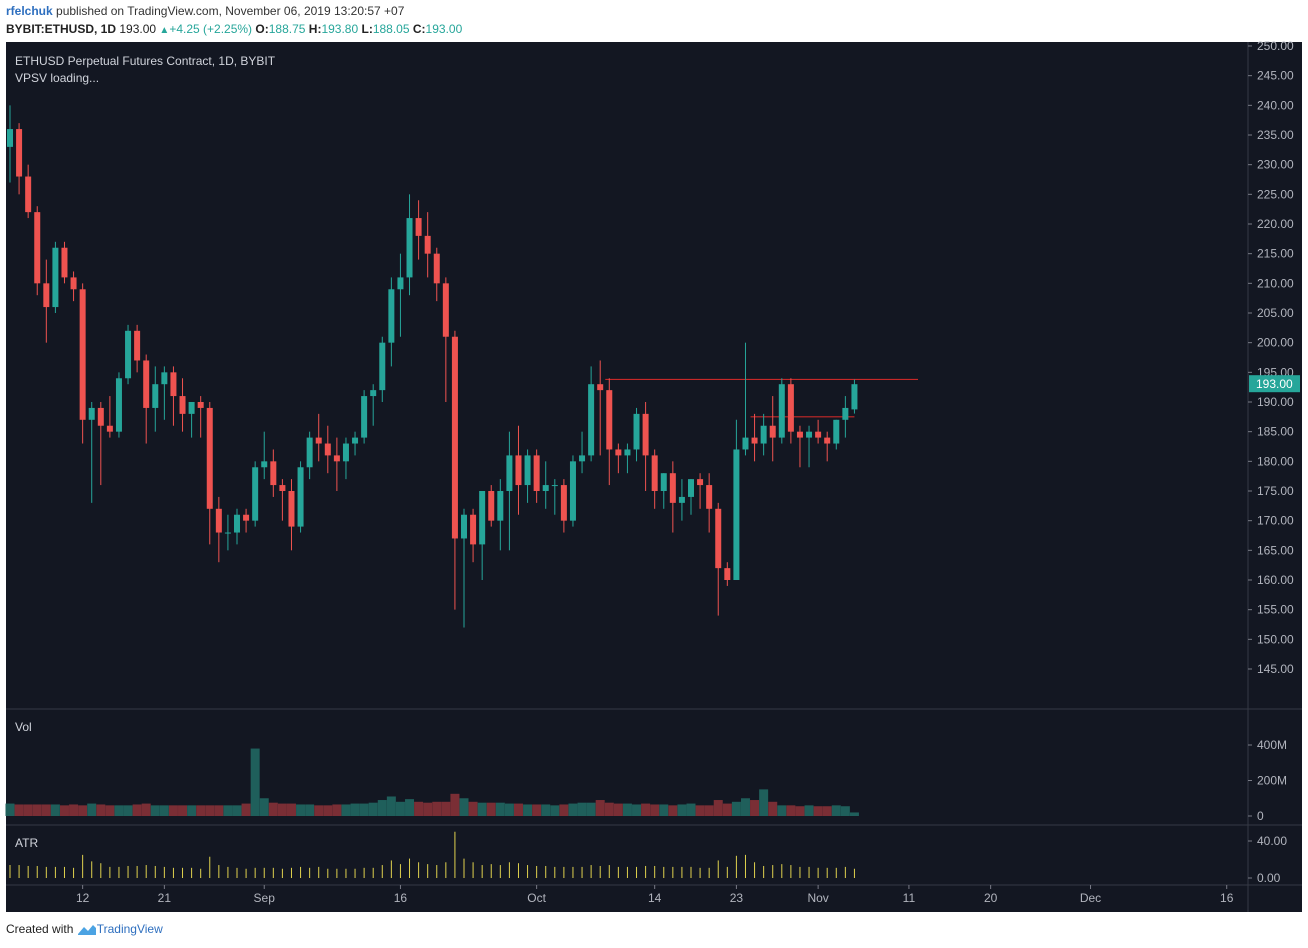 The width and height of the screenshot is (1308, 948). Describe the element at coordinates (1275, 224) in the screenshot. I see `price-tick-label: 220.00` at that location.